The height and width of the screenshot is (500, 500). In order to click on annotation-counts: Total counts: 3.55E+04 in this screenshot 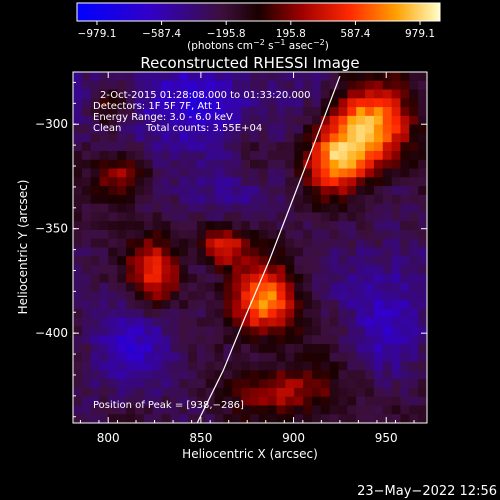, I will do `click(203, 128)`.